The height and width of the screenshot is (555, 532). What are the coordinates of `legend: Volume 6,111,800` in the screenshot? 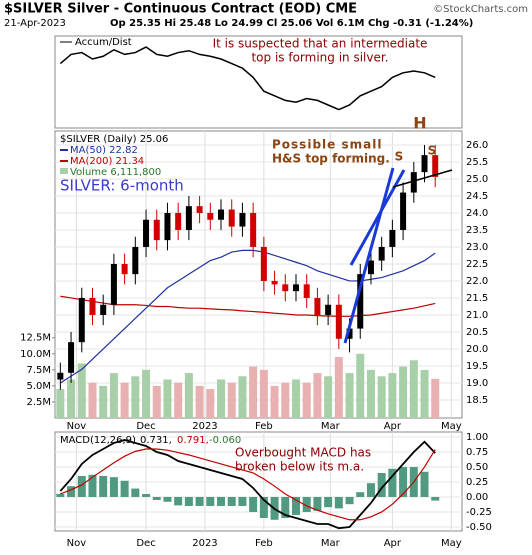 It's located at (115, 172).